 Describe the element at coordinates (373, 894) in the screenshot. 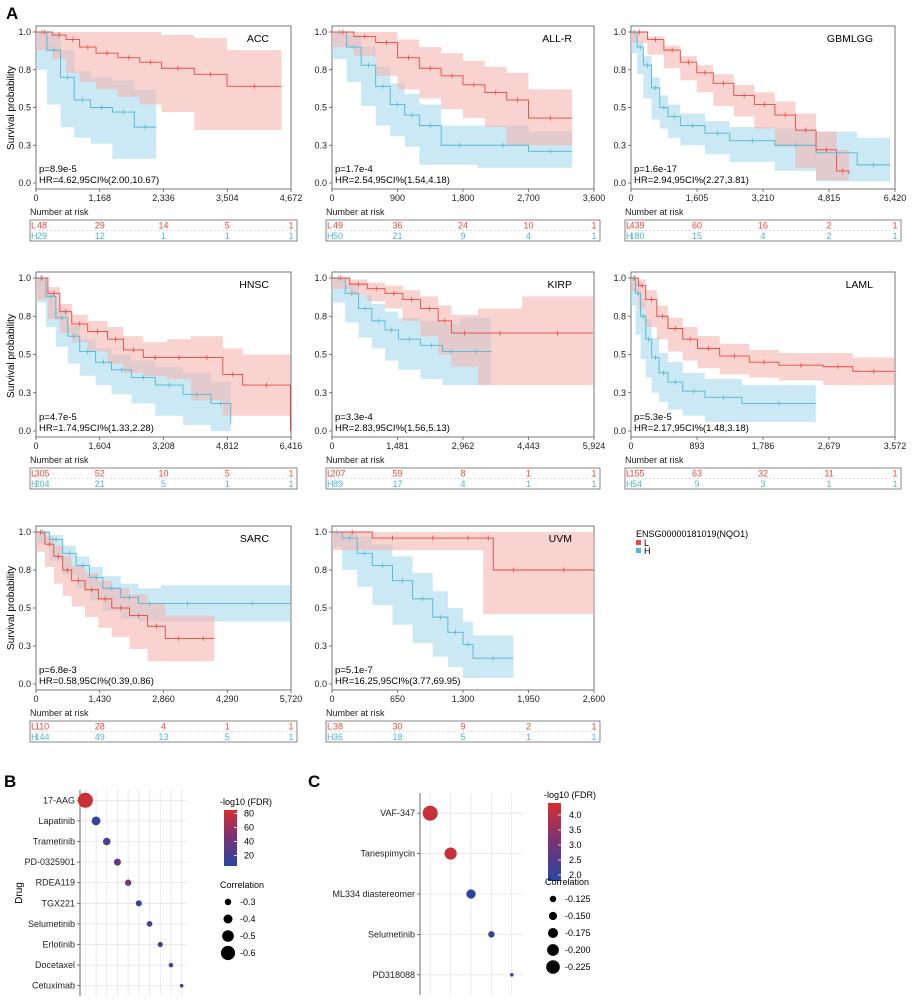

I see `bubble-category-label: ML334 diastereomer` at that location.